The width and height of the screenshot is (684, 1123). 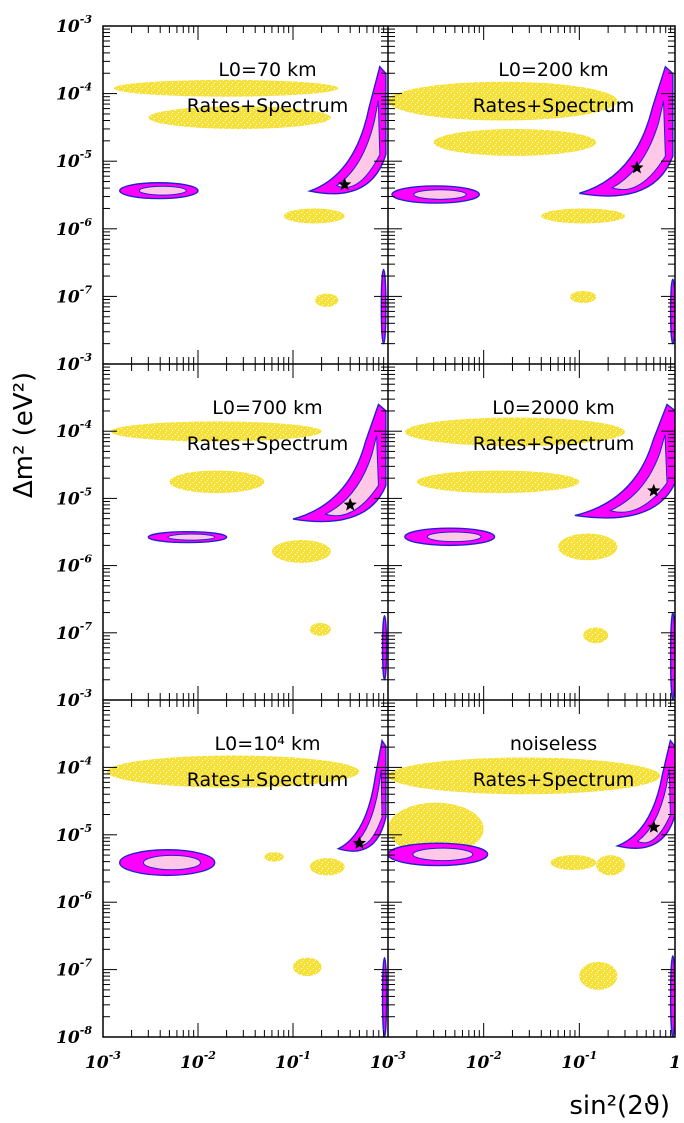 What do you see at coordinates (267, 408) in the screenshot?
I see `panel-label: L0=700 km` at bounding box center [267, 408].